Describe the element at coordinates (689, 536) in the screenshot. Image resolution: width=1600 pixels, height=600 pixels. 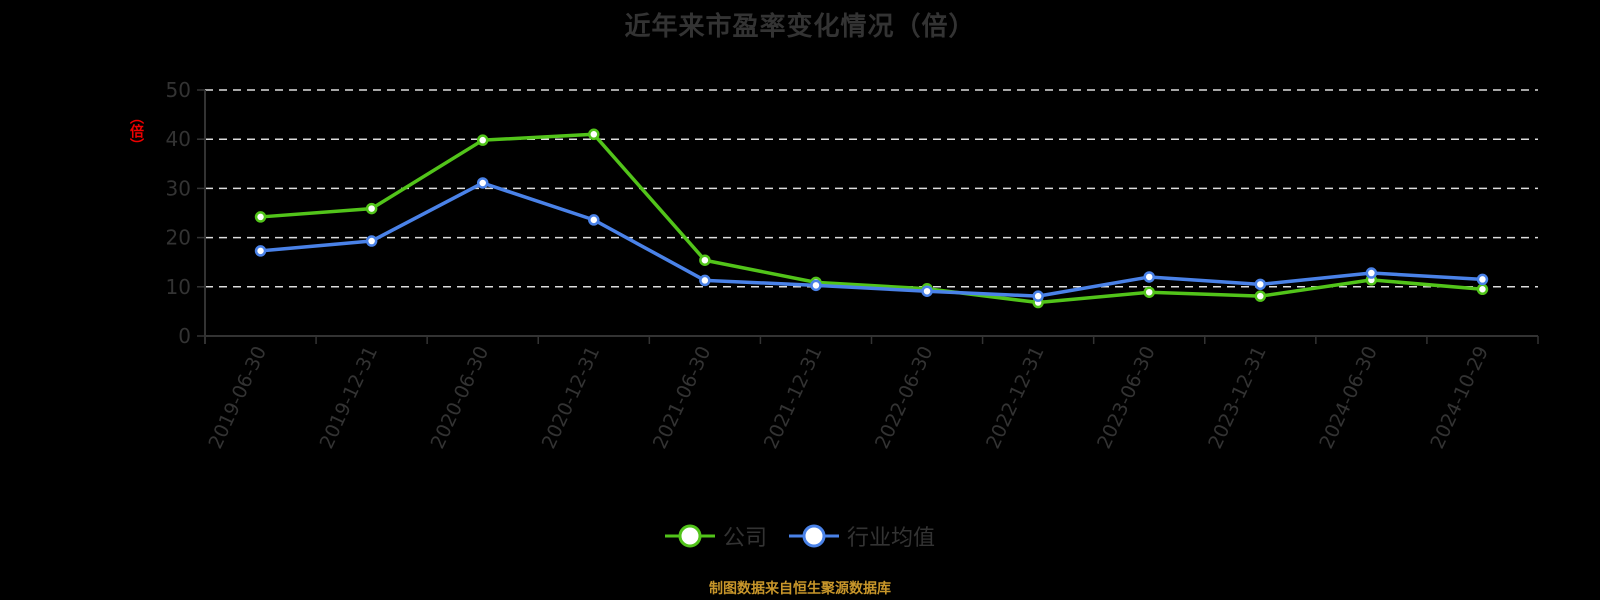
I see `legend-marker-company-icon` at that location.